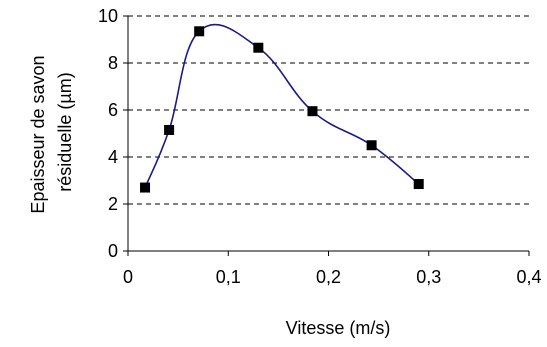  Describe the element at coordinates (38, 134) in the screenshot. I see `y-axis-title-line-1: Epaisseur de savon` at that location.